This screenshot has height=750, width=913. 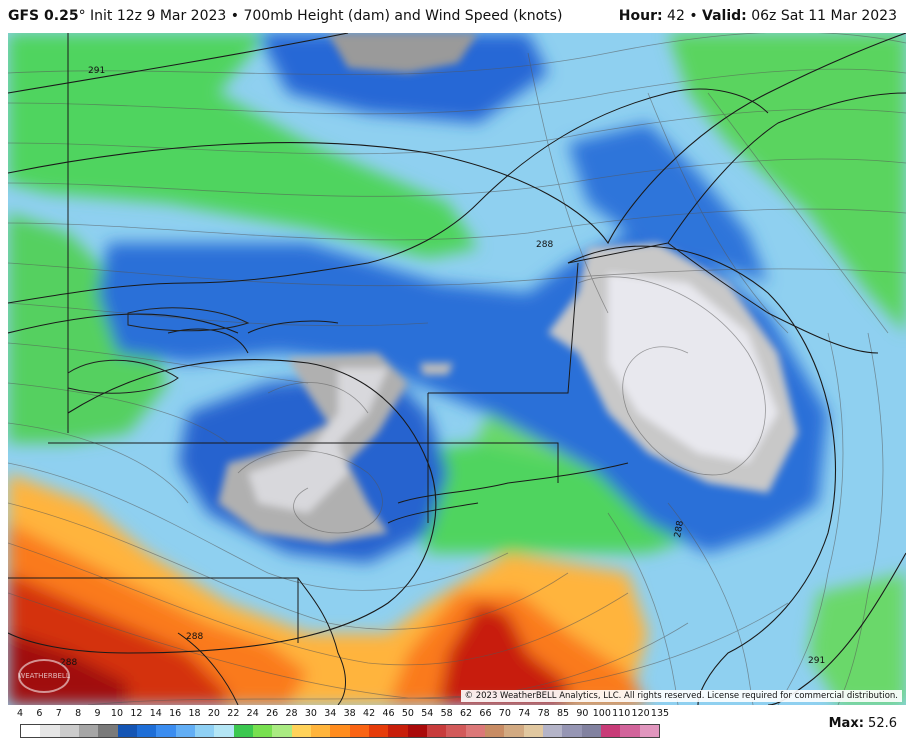 I want to click on max-label: Max:, so click(x=846, y=723).